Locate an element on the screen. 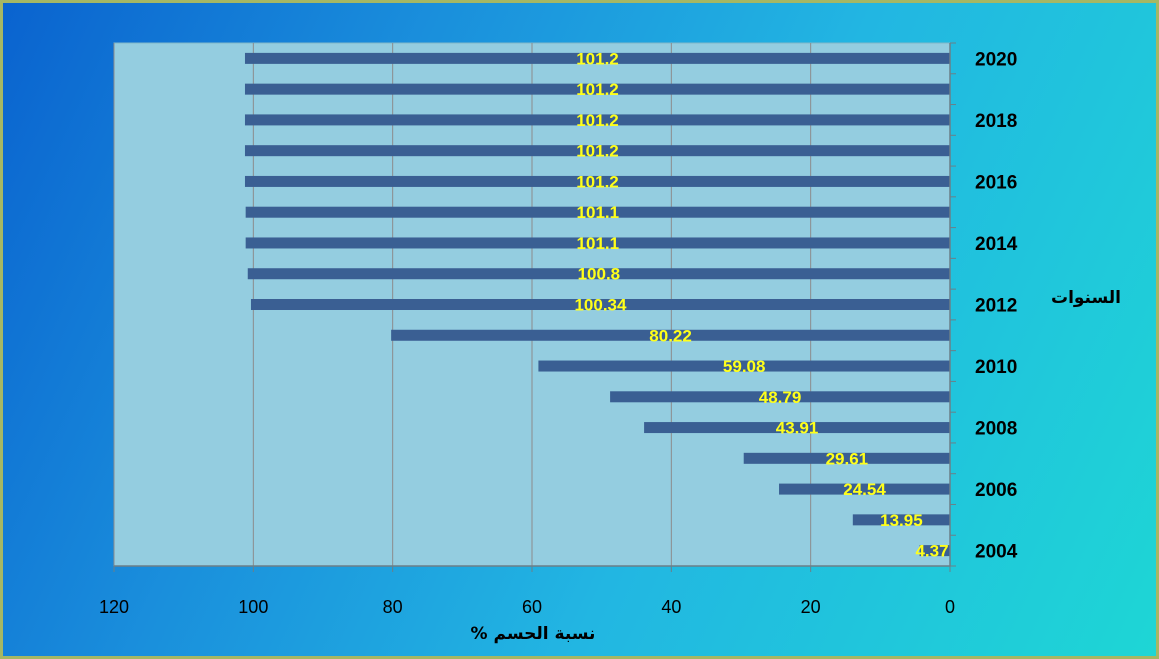 Image resolution: width=1159 pixels, height=659 pixels. data-label: 100.8 is located at coordinates (599, 274).